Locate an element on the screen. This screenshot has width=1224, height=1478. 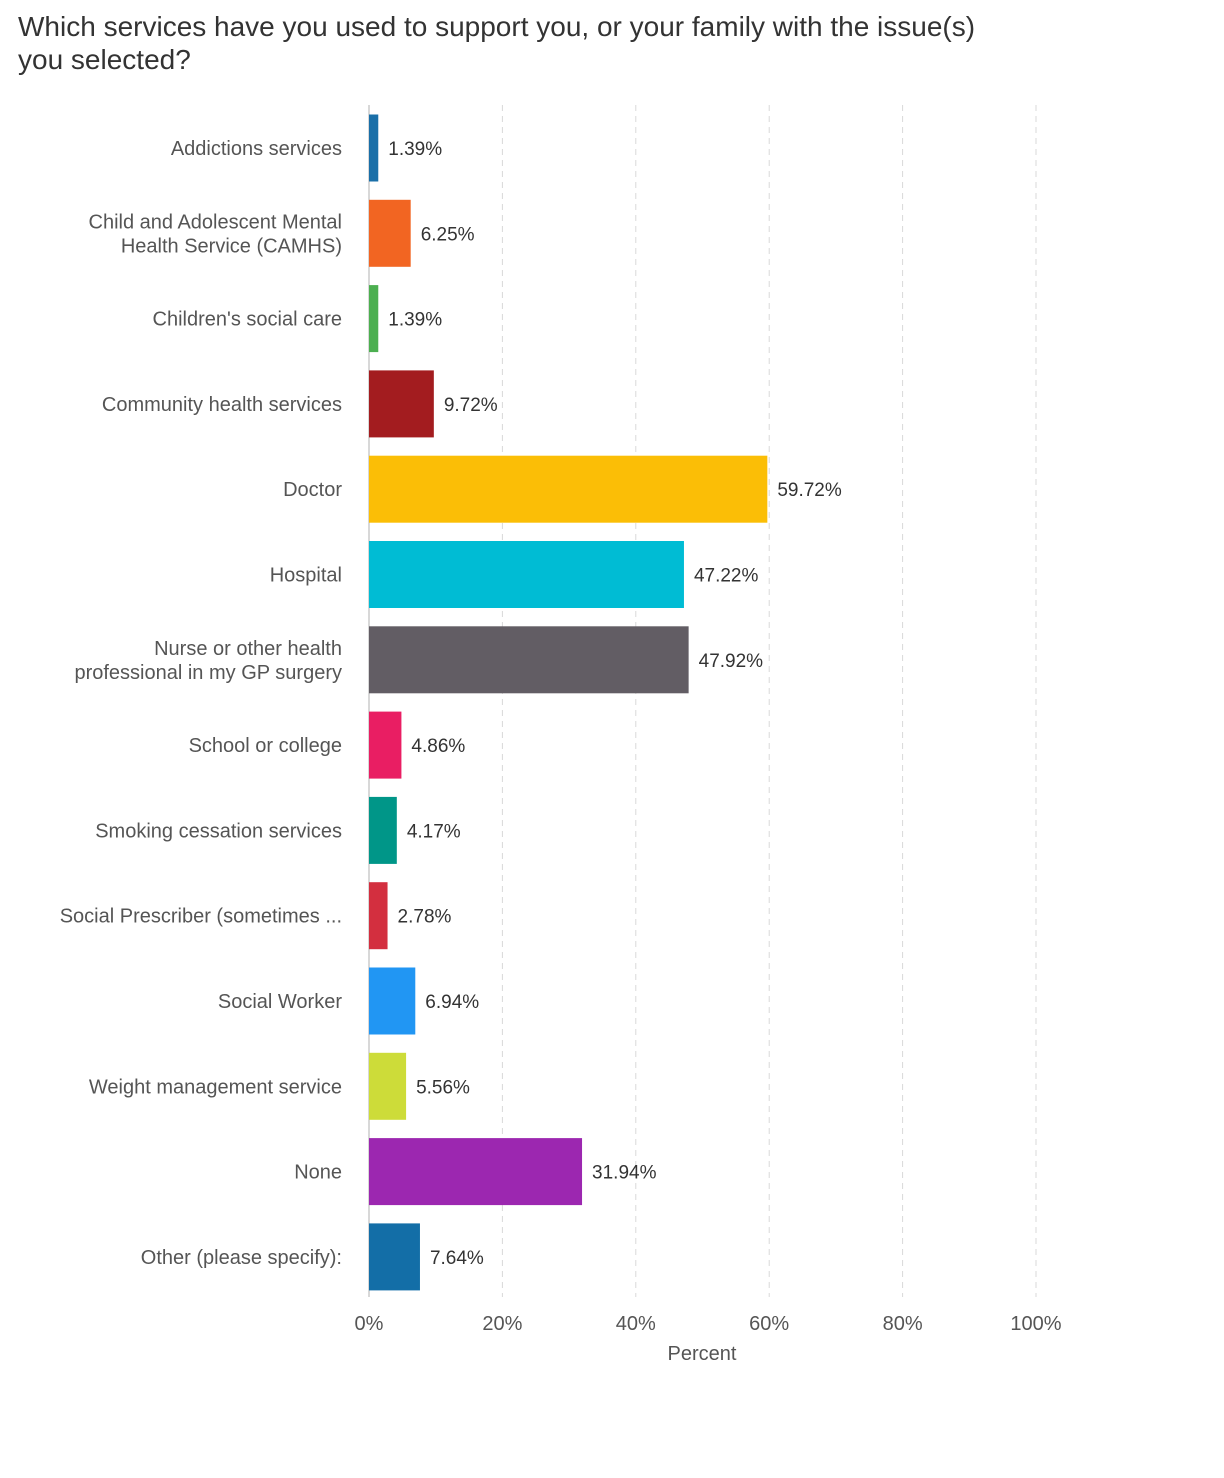
data-label: 4.17% is located at coordinates (434, 831).